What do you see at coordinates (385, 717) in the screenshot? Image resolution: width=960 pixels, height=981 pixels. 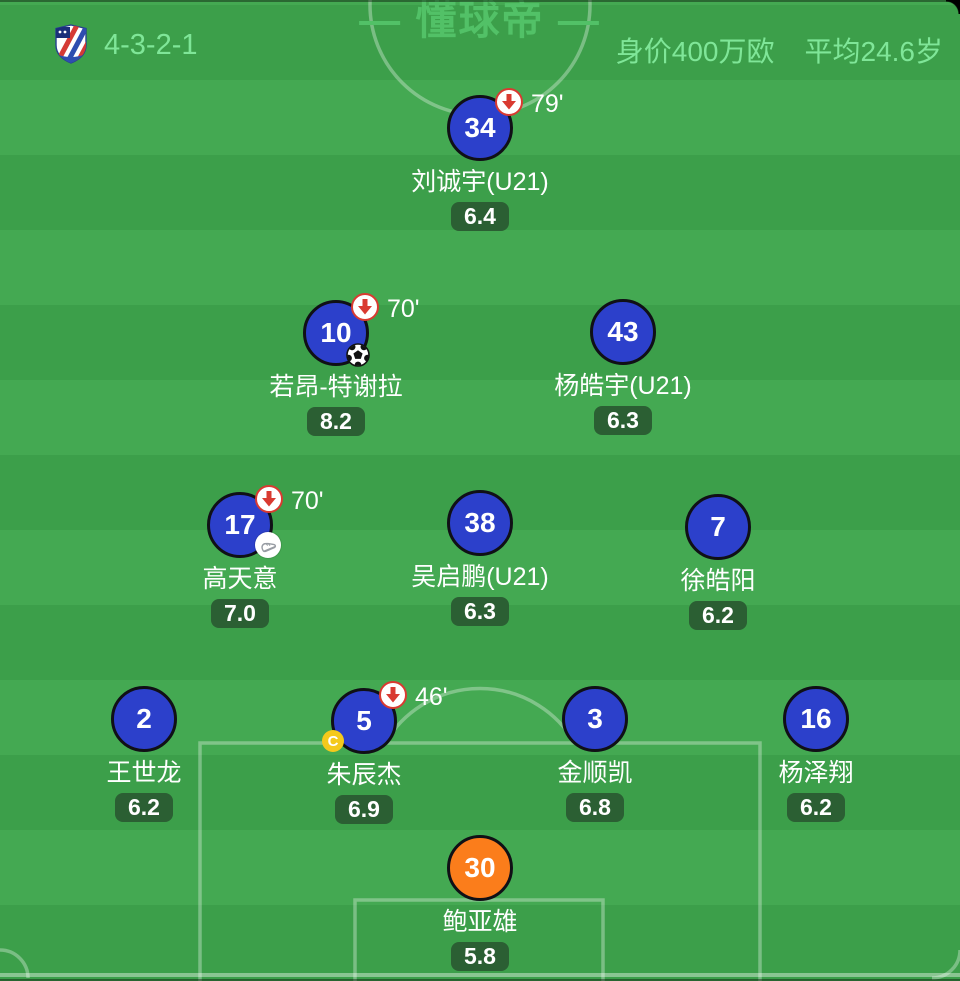 I see `player-circle-wrap: 5 46' C` at bounding box center [385, 717].